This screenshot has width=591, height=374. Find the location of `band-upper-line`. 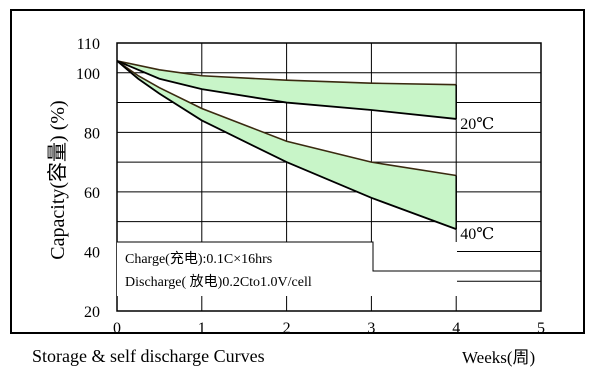

band-upper-line is located at coordinates (286, 73).